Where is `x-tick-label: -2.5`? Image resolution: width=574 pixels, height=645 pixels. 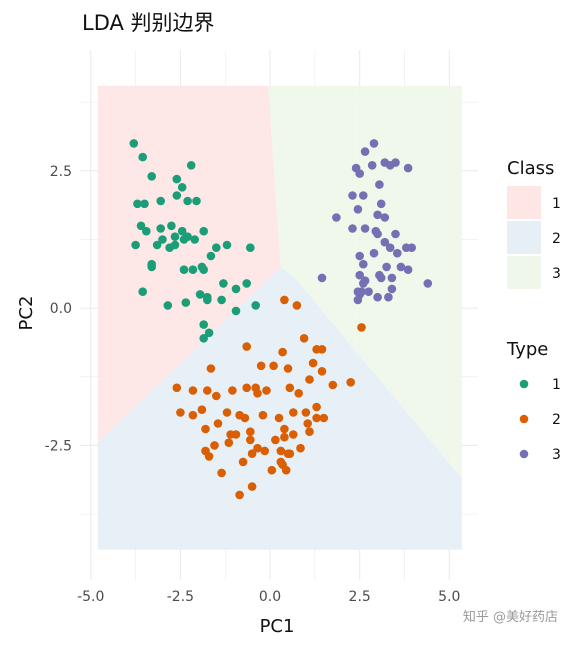 x-tick-label: -2.5 is located at coordinates (180, 597).